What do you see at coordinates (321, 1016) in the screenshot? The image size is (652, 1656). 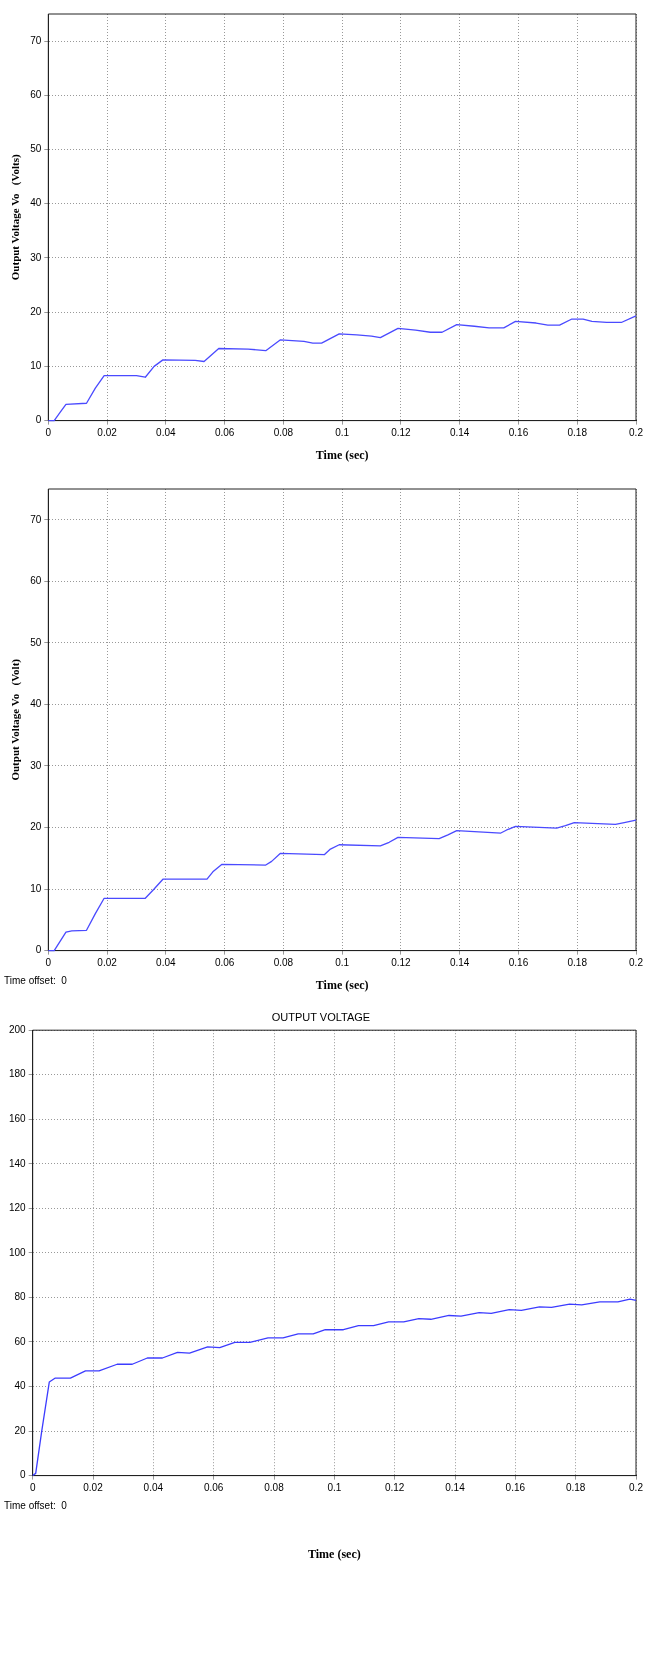 I see `chart-title: OUTPUT VOLTAGE` at bounding box center [321, 1016].